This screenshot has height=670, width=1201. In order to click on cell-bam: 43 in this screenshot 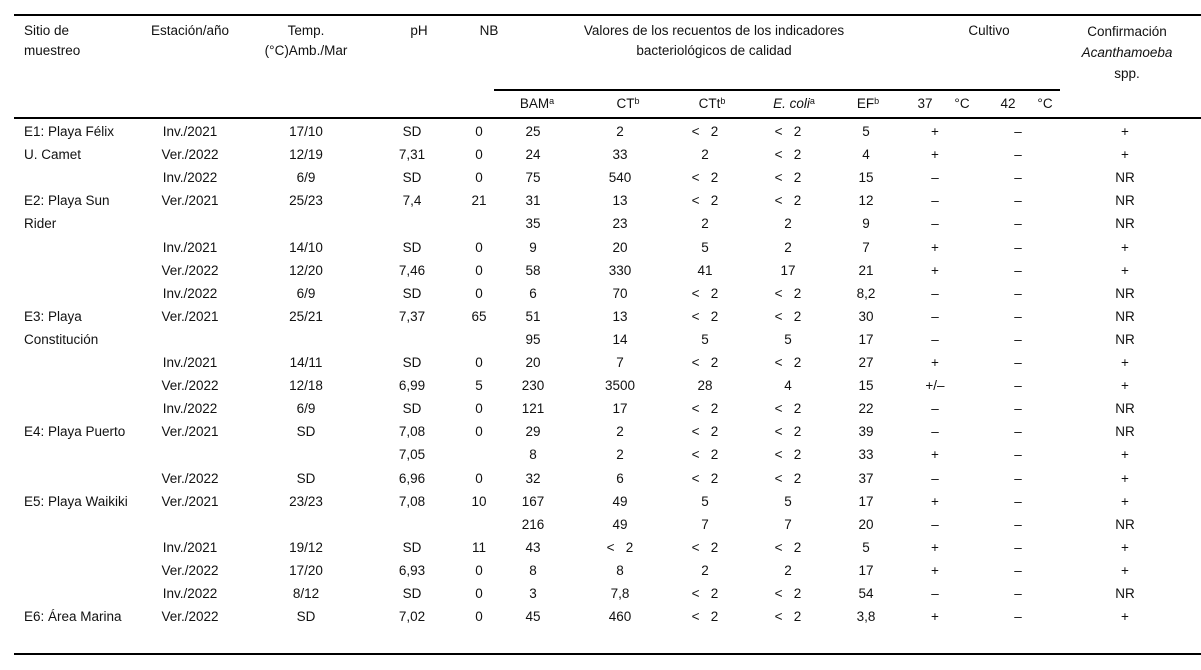, I will do `click(533, 547)`.